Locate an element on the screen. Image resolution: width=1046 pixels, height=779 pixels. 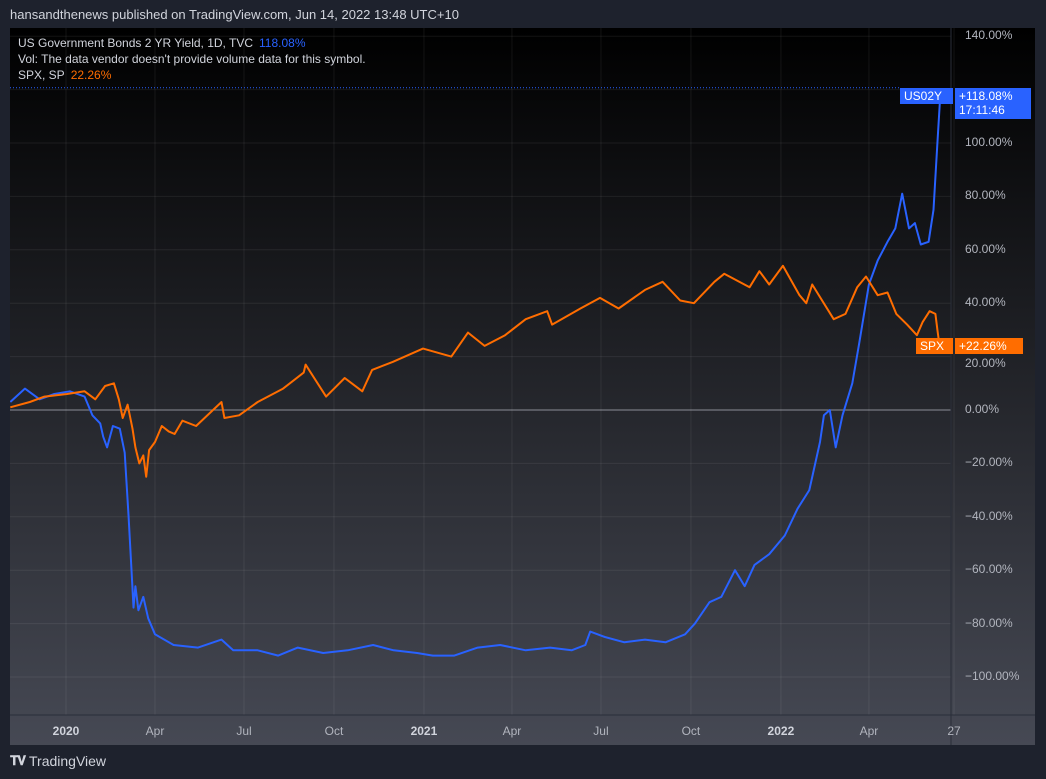
x-tick-label: 2020 is located at coordinates (66, 731).